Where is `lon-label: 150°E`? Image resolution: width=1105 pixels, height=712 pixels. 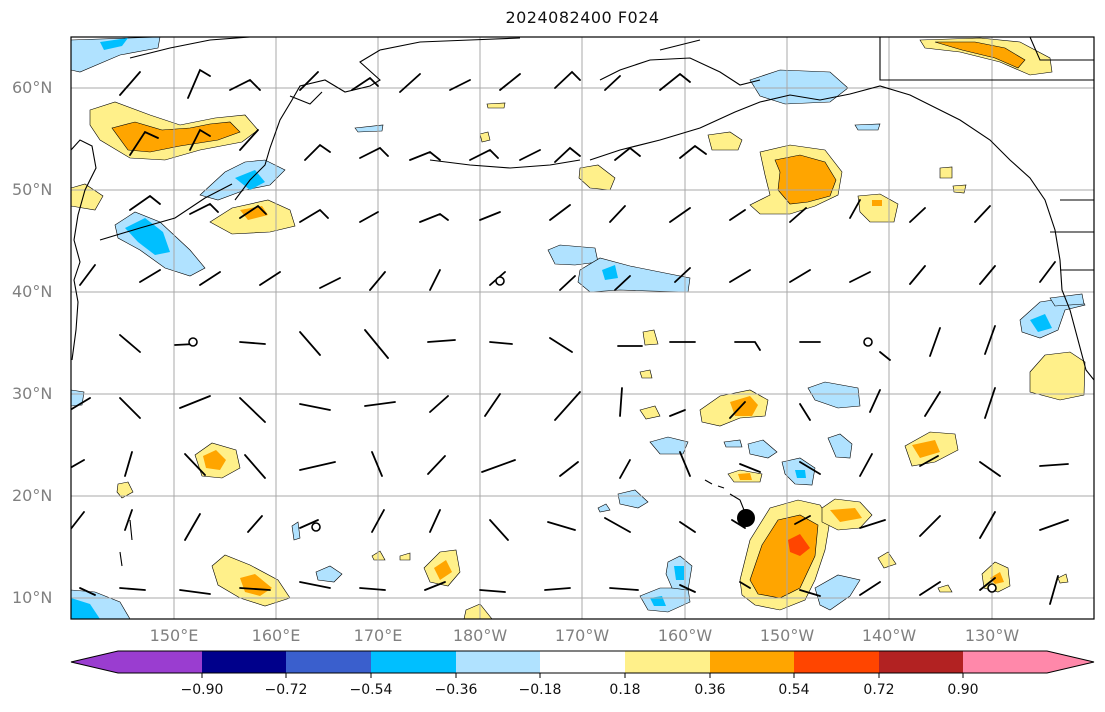
lon-label: 150°E is located at coordinates (174, 635).